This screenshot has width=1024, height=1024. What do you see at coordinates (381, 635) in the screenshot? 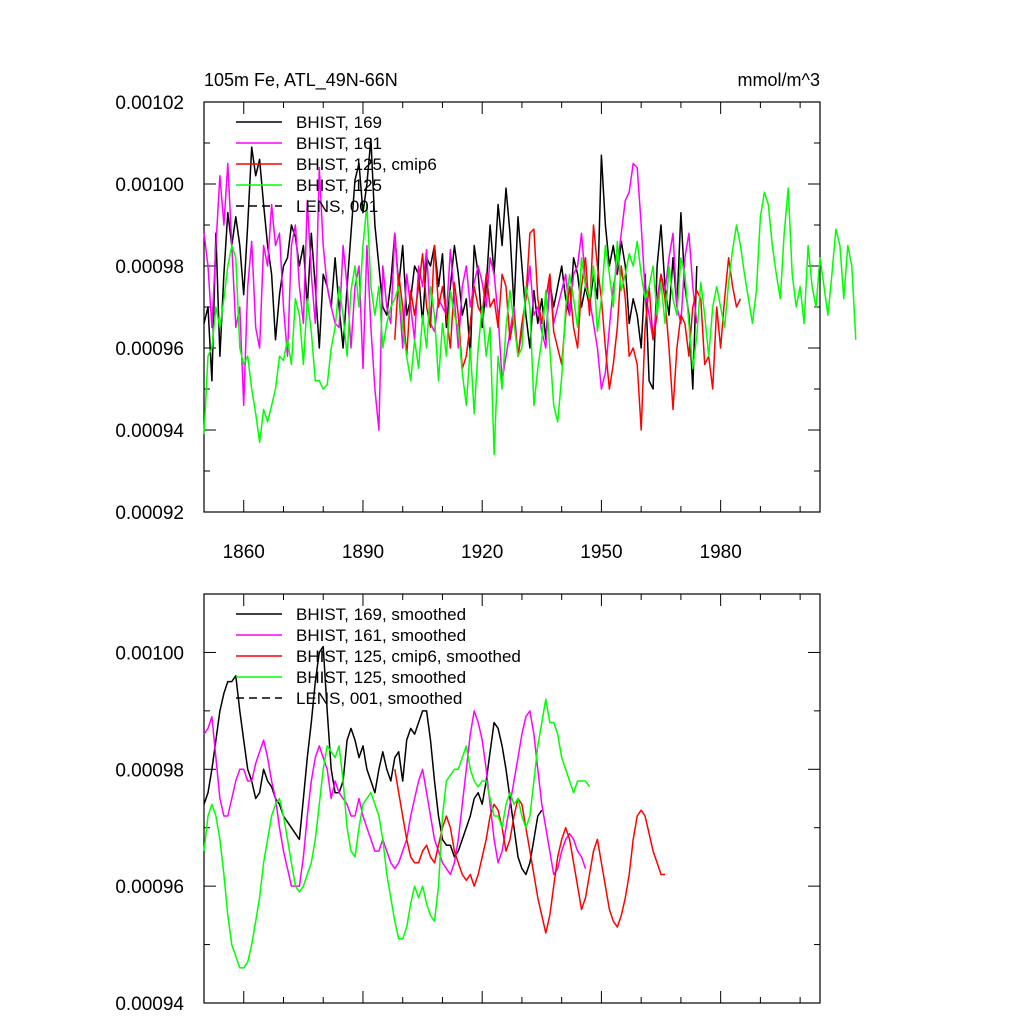
I see `legend-label: BHIST, 161, smoothed` at bounding box center [381, 635].